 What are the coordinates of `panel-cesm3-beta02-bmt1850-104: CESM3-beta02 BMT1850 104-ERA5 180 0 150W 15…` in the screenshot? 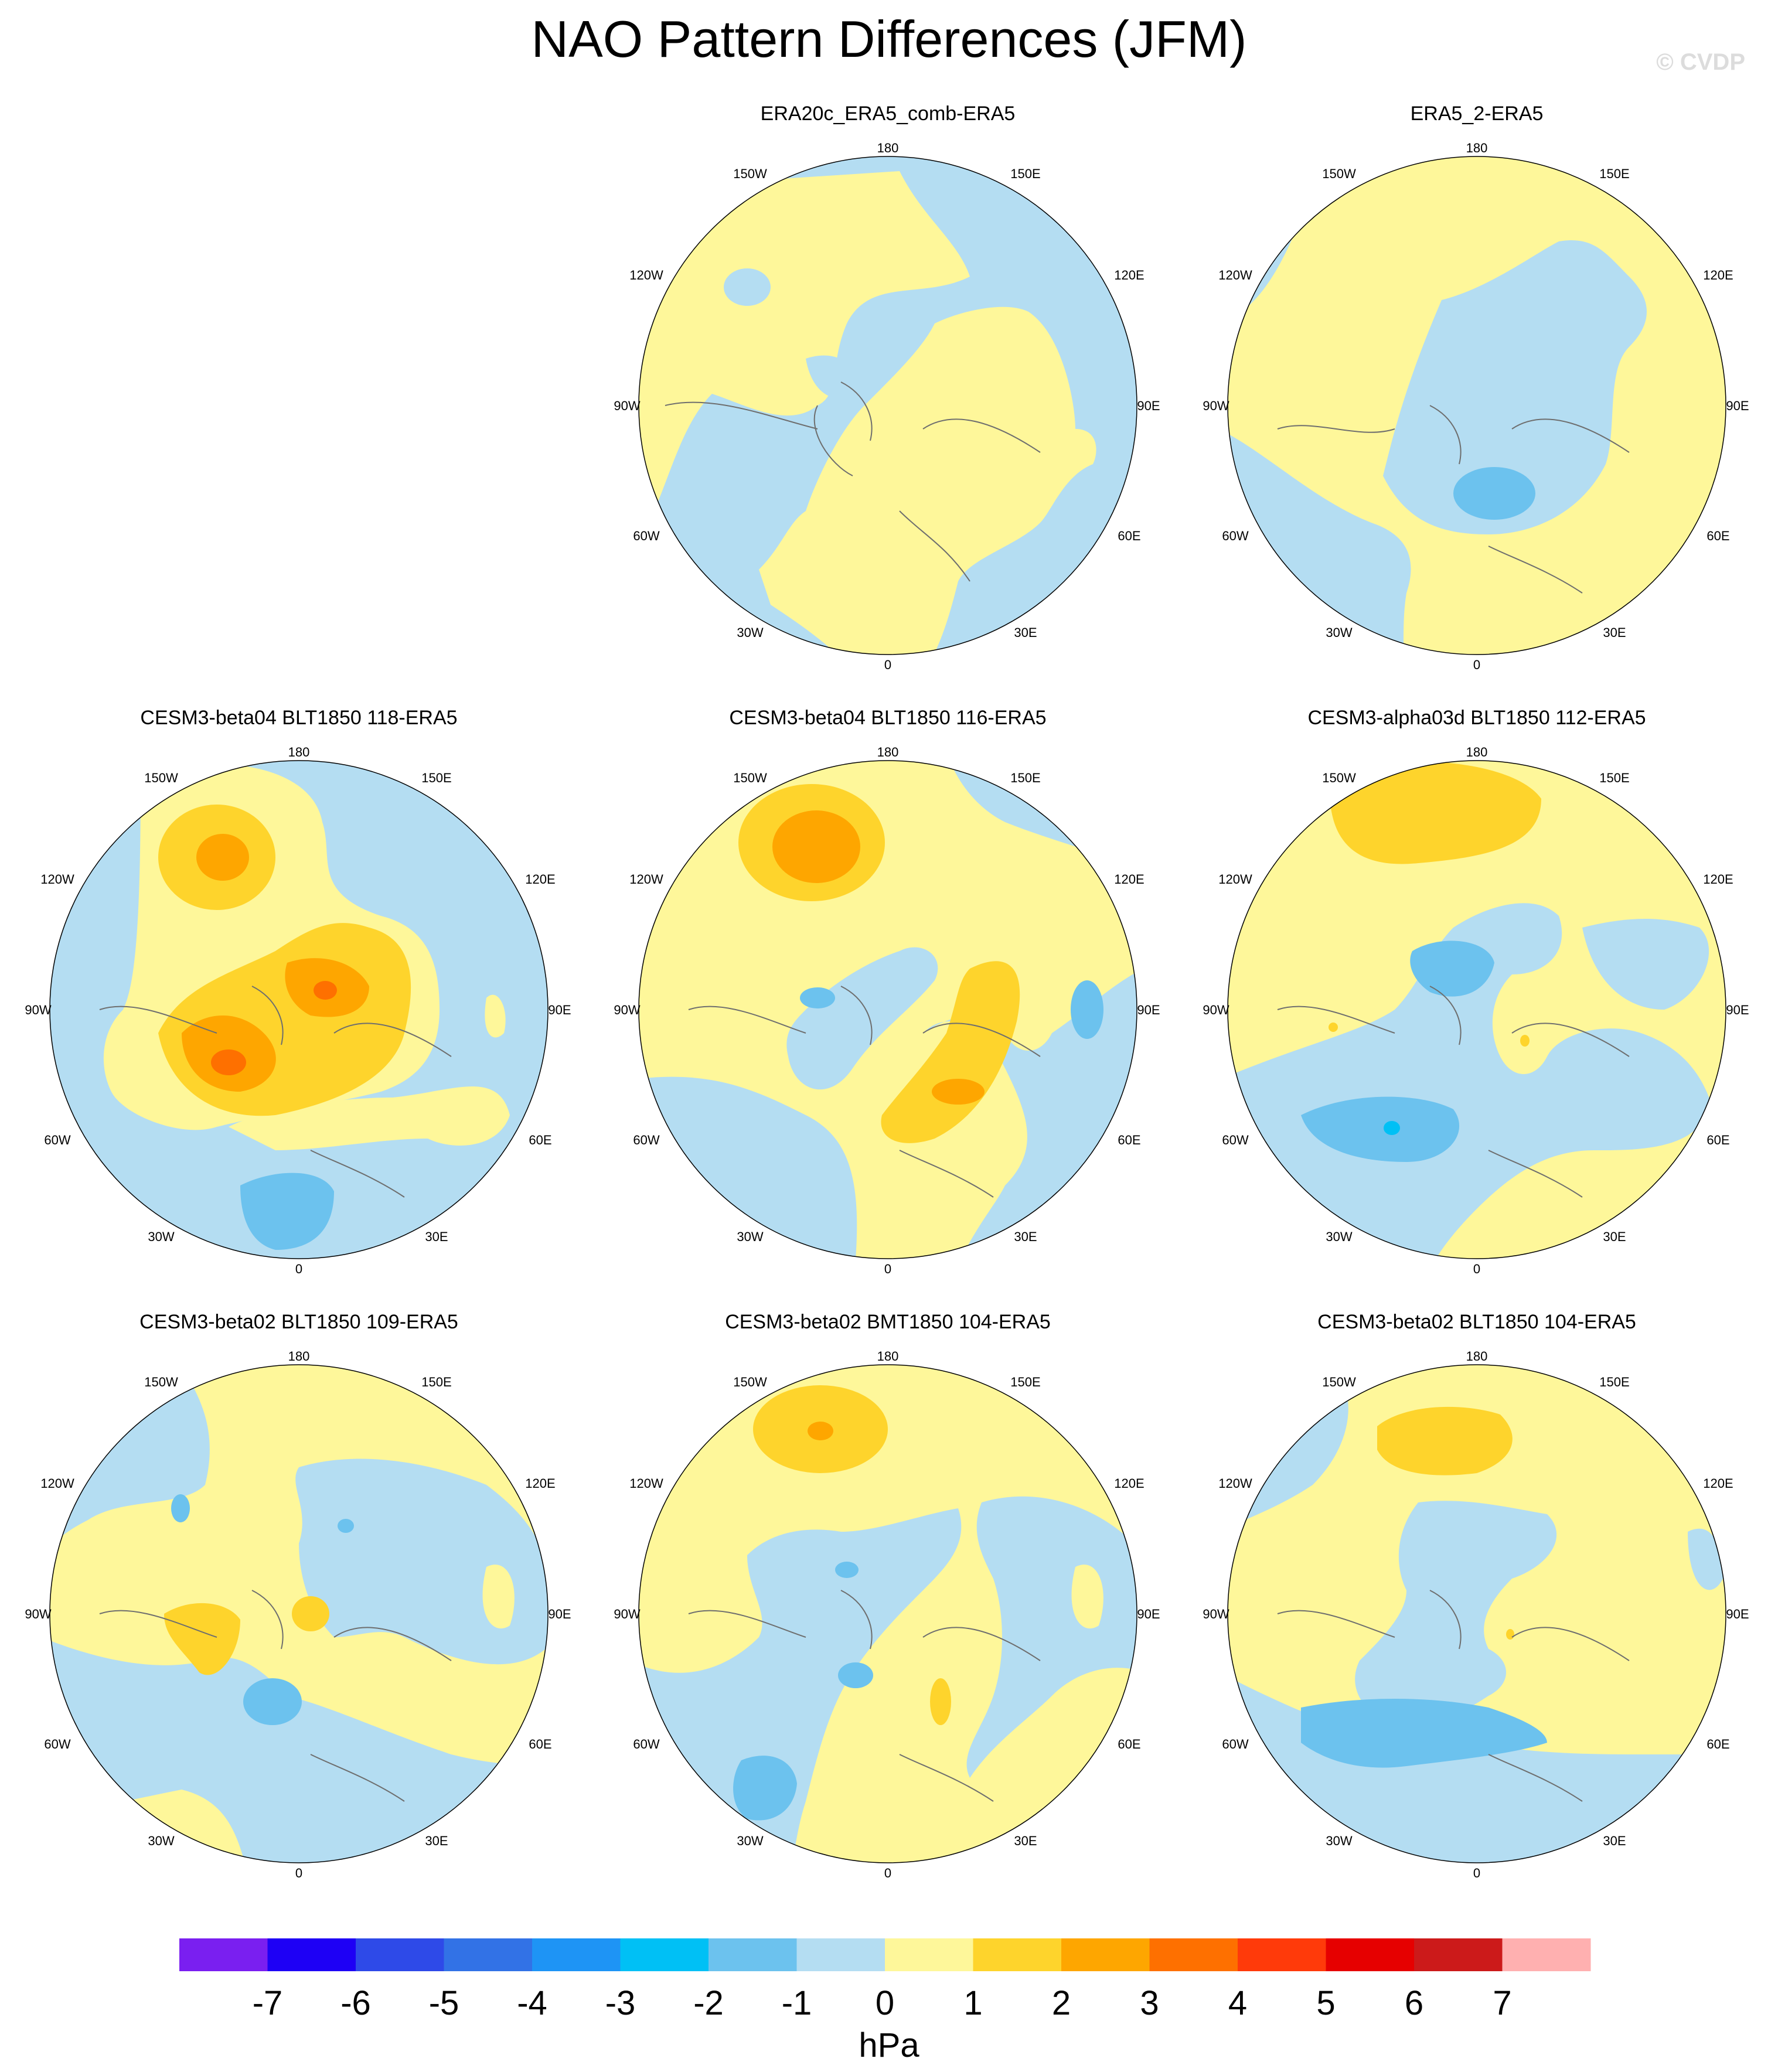 It's located at (888, 1608).